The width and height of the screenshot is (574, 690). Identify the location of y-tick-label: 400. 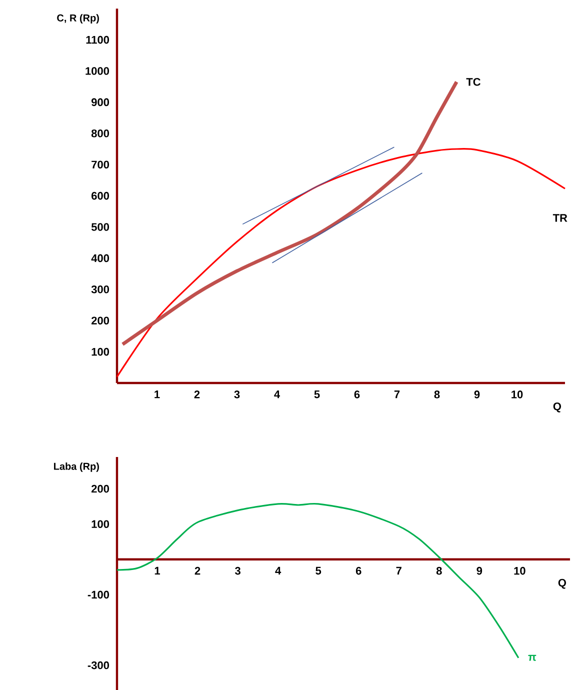
(100, 258).